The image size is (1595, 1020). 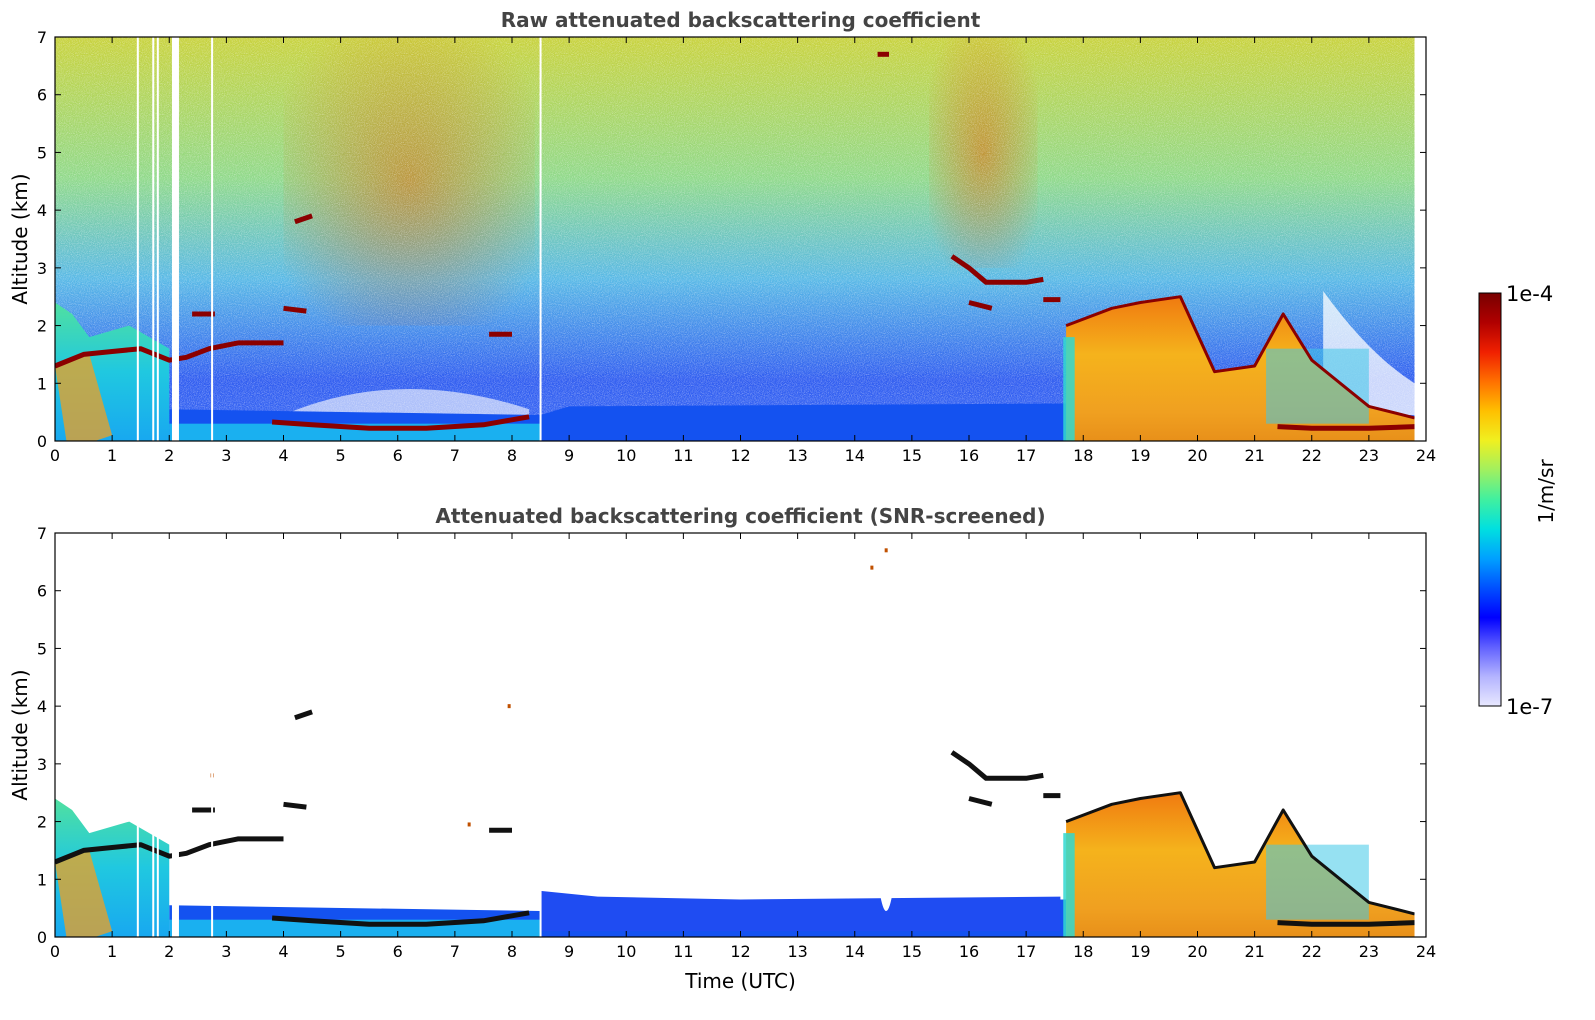 What do you see at coordinates (283, 455) in the screenshot?
I see `x-tick-label: 4` at bounding box center [283, 455].